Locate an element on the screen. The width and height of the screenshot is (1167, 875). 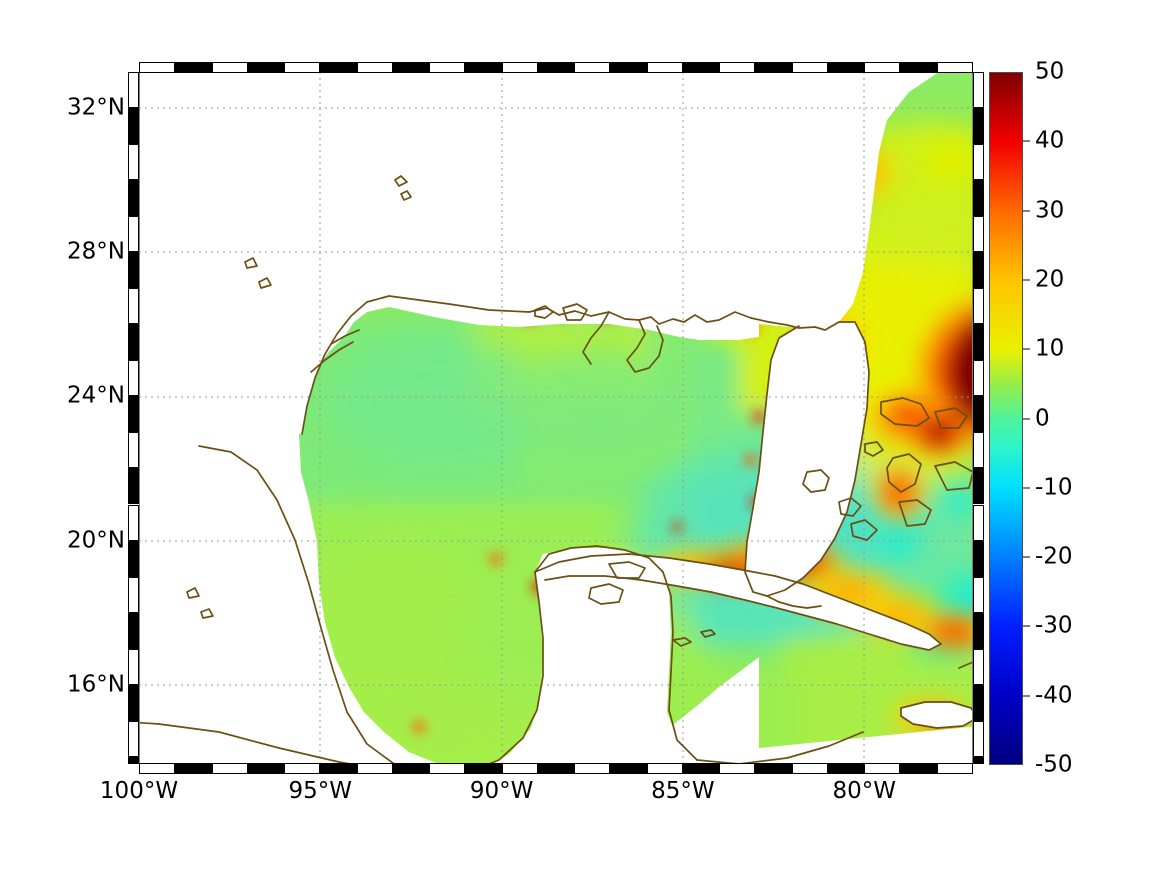
colorbar-tick-label: 50 is located at coordinates (1050, 71).